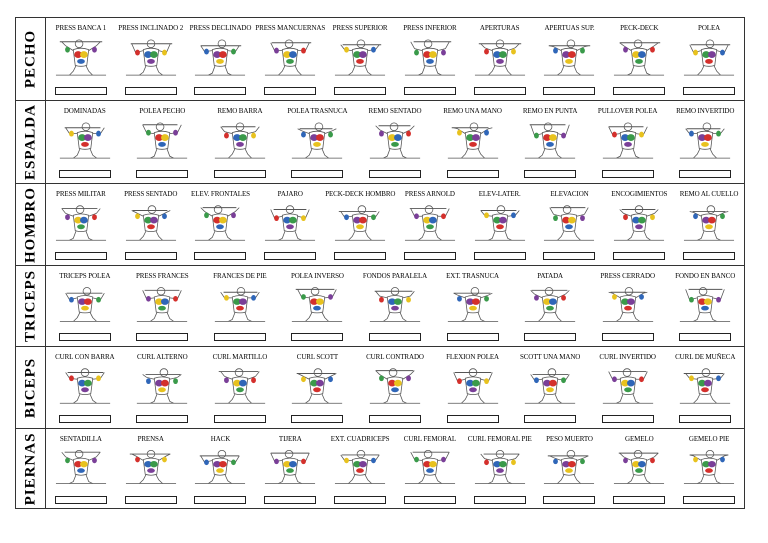 This screenshot has width=768, height=543. Describe the element at coordinates (705, 276) in the screenshot. I see `exercise-name: FONDO EN BANCO` at that location.